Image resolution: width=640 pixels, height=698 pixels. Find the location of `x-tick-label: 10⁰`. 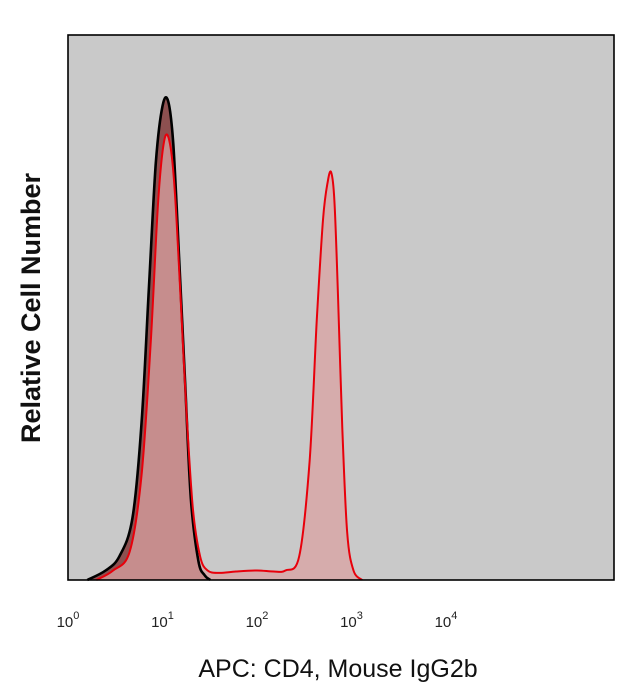

x-tick-label: 10⁰ is located at coordinates (68, 620).